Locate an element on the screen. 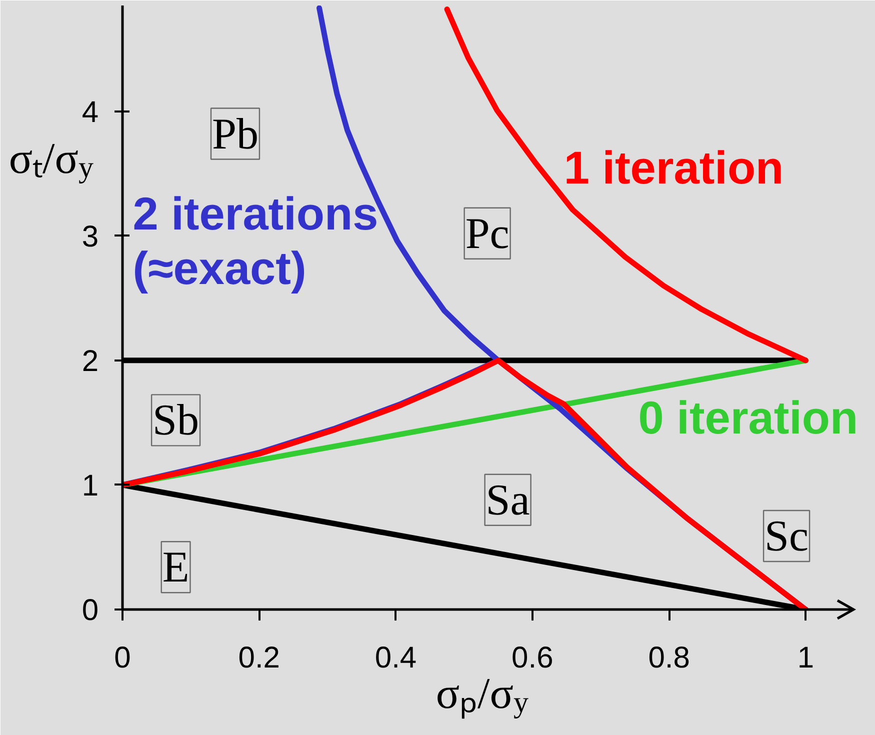 This screenshot has width=875, height=735. y-tick-label: 0 is located at coordinates (90, 610).